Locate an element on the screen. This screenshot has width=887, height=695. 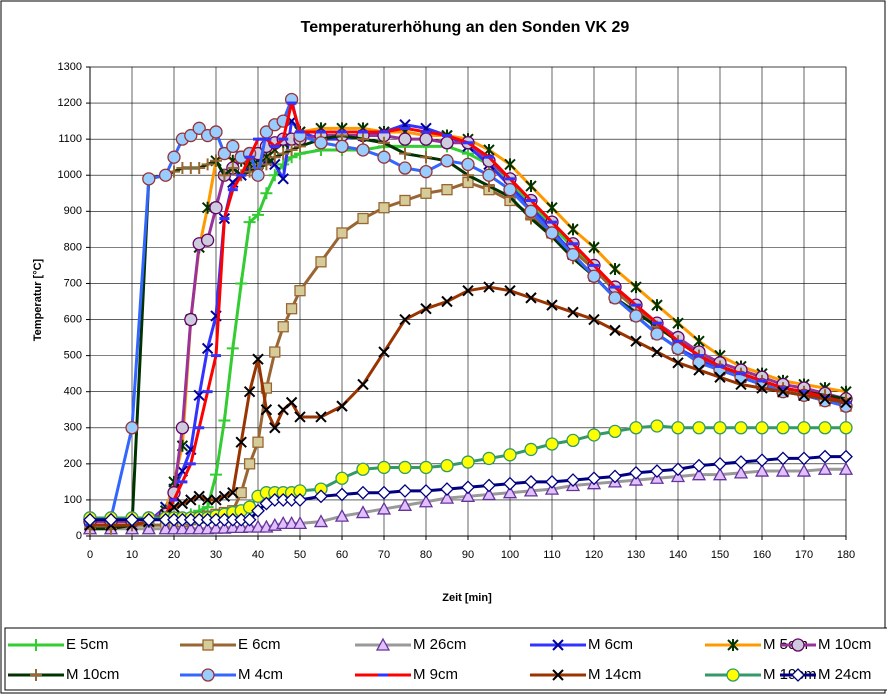
chart-title: Temperaturerhöhung an den Sonden VK 29 is located at coordinates (465, 27).